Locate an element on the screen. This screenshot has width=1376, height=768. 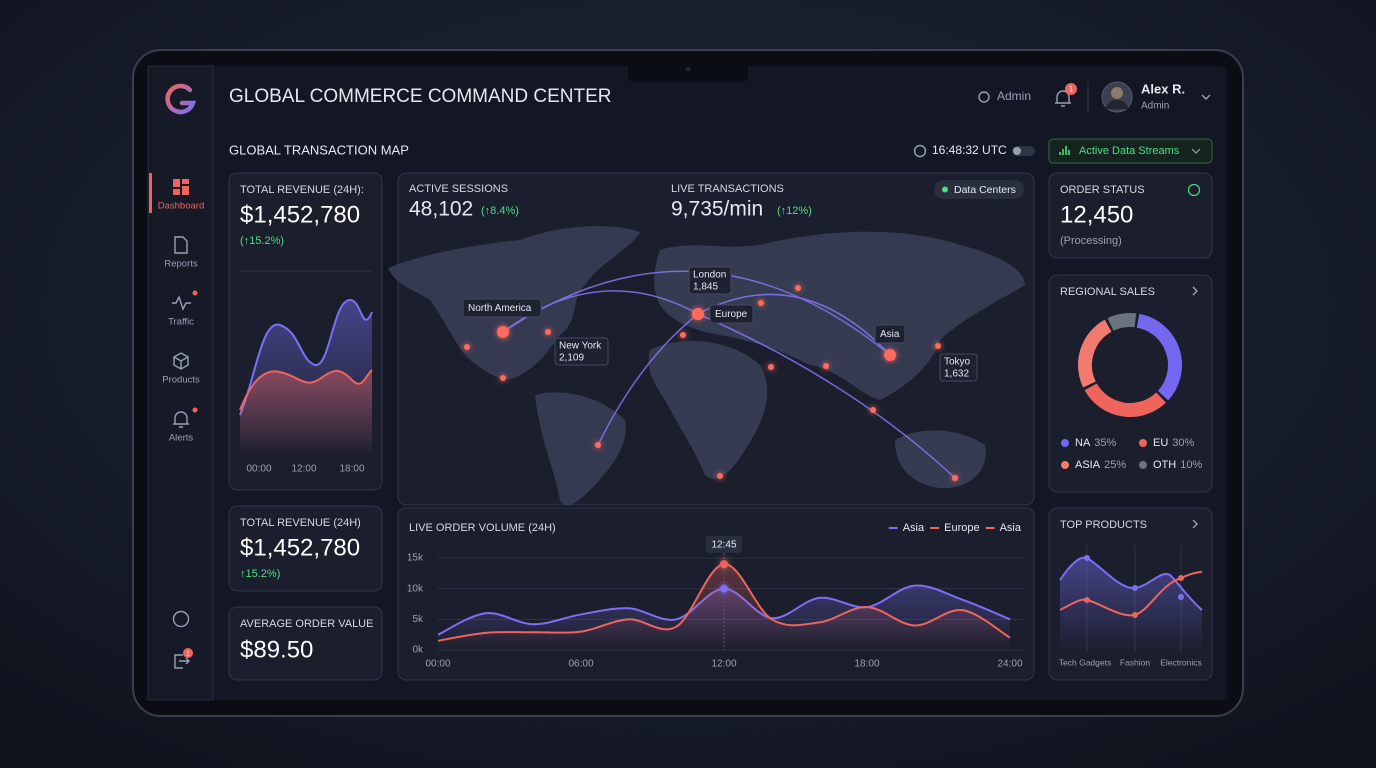
admin-link: Admin is located at coordinates (1004, 96).